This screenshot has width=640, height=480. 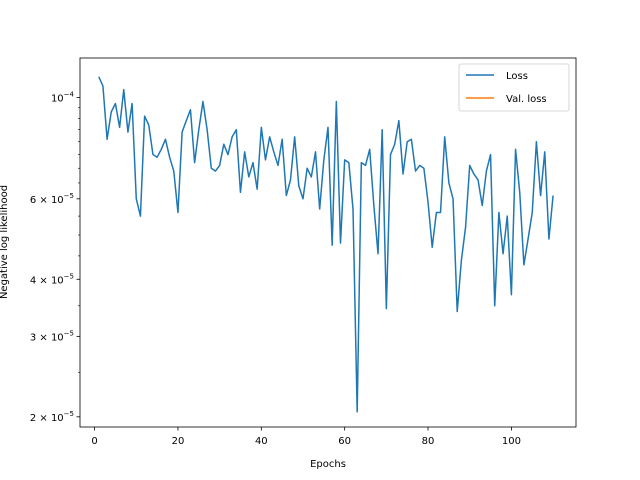 I want to click on y-tick-label: 6 × 10⁻⁵, so click(x=52, y=199).